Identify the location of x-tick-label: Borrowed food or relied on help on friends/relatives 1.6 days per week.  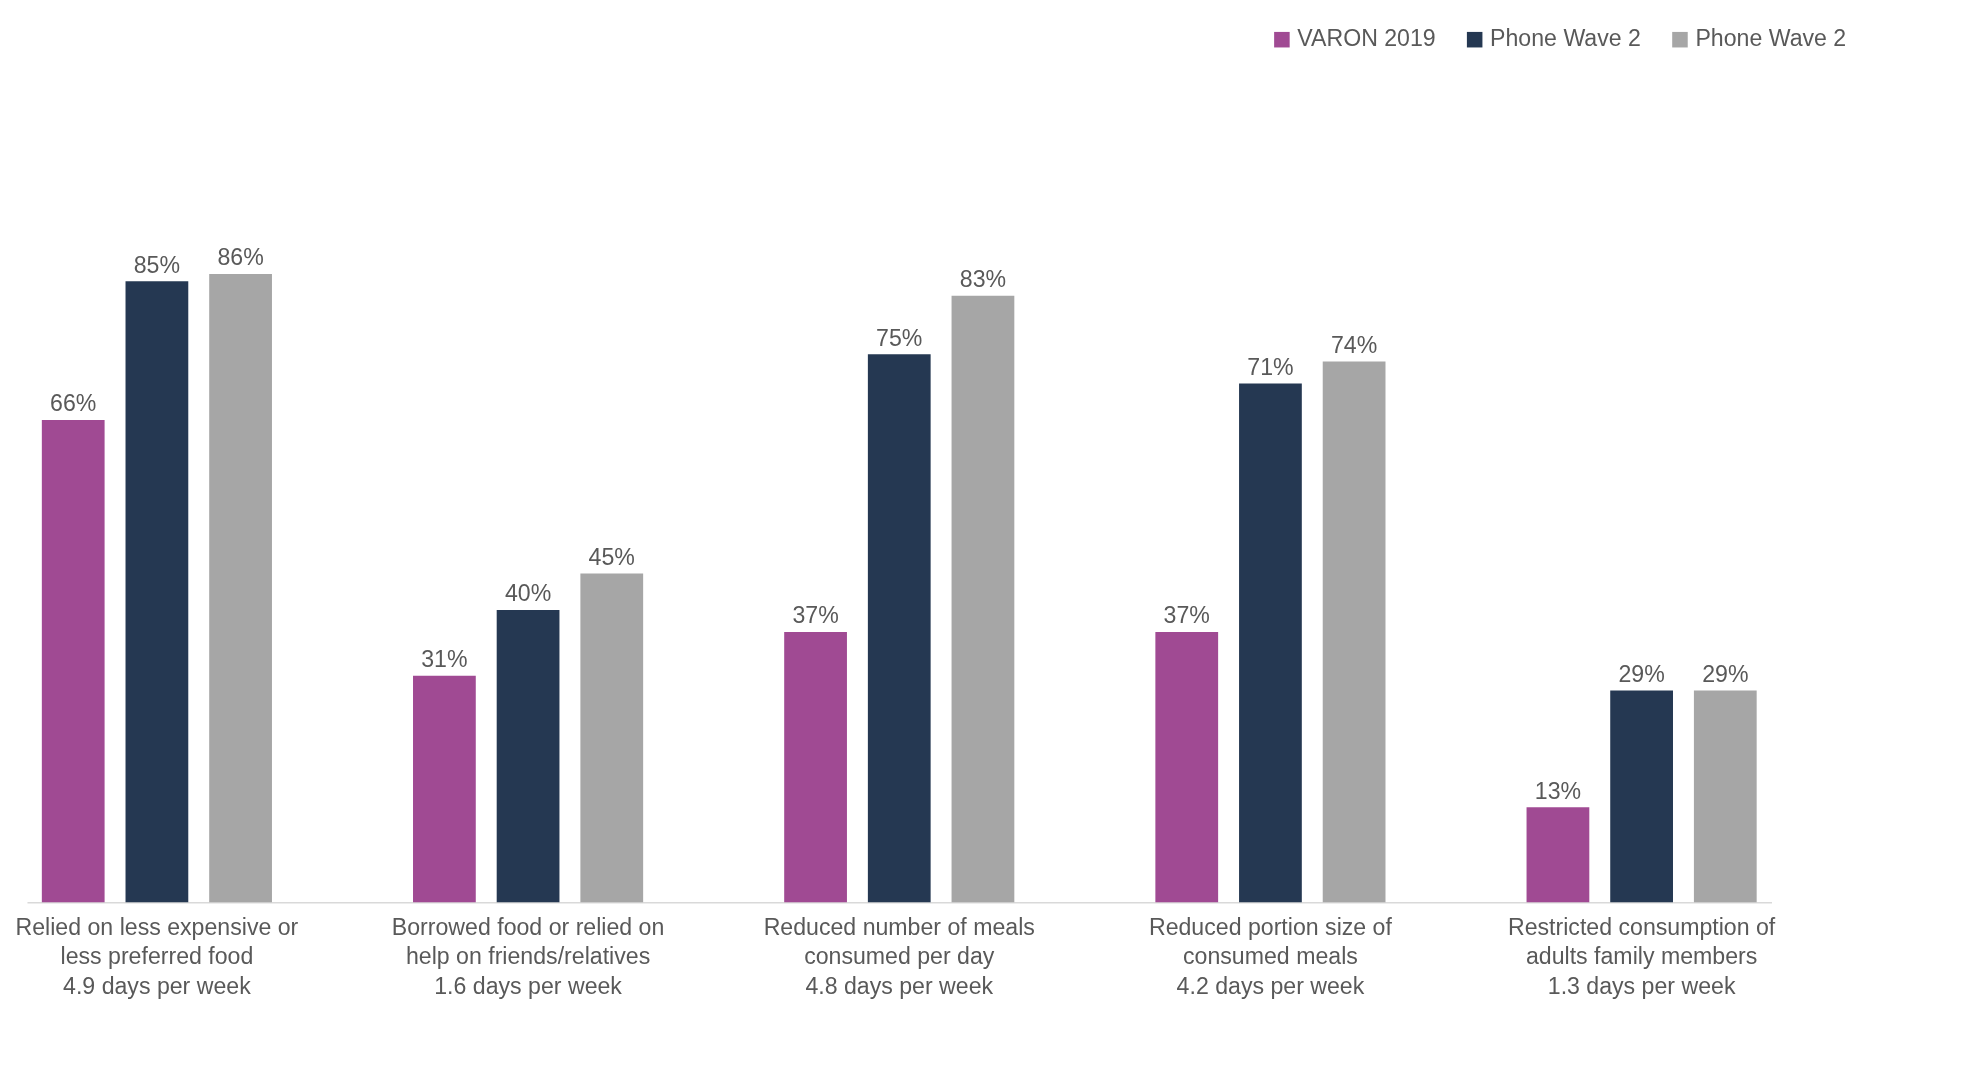
(528, 956).